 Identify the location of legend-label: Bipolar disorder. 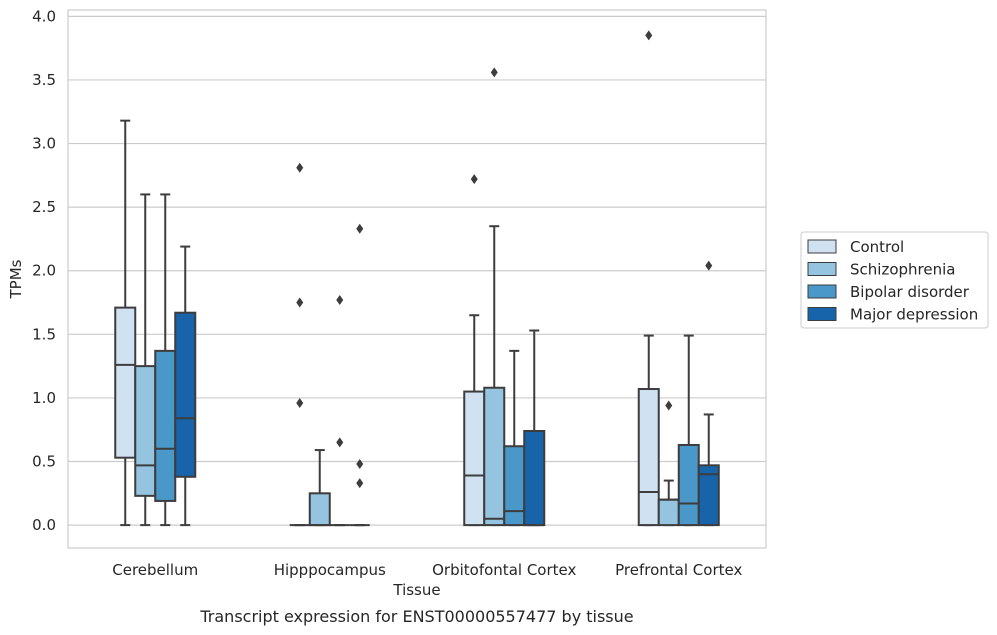
(910, 292).